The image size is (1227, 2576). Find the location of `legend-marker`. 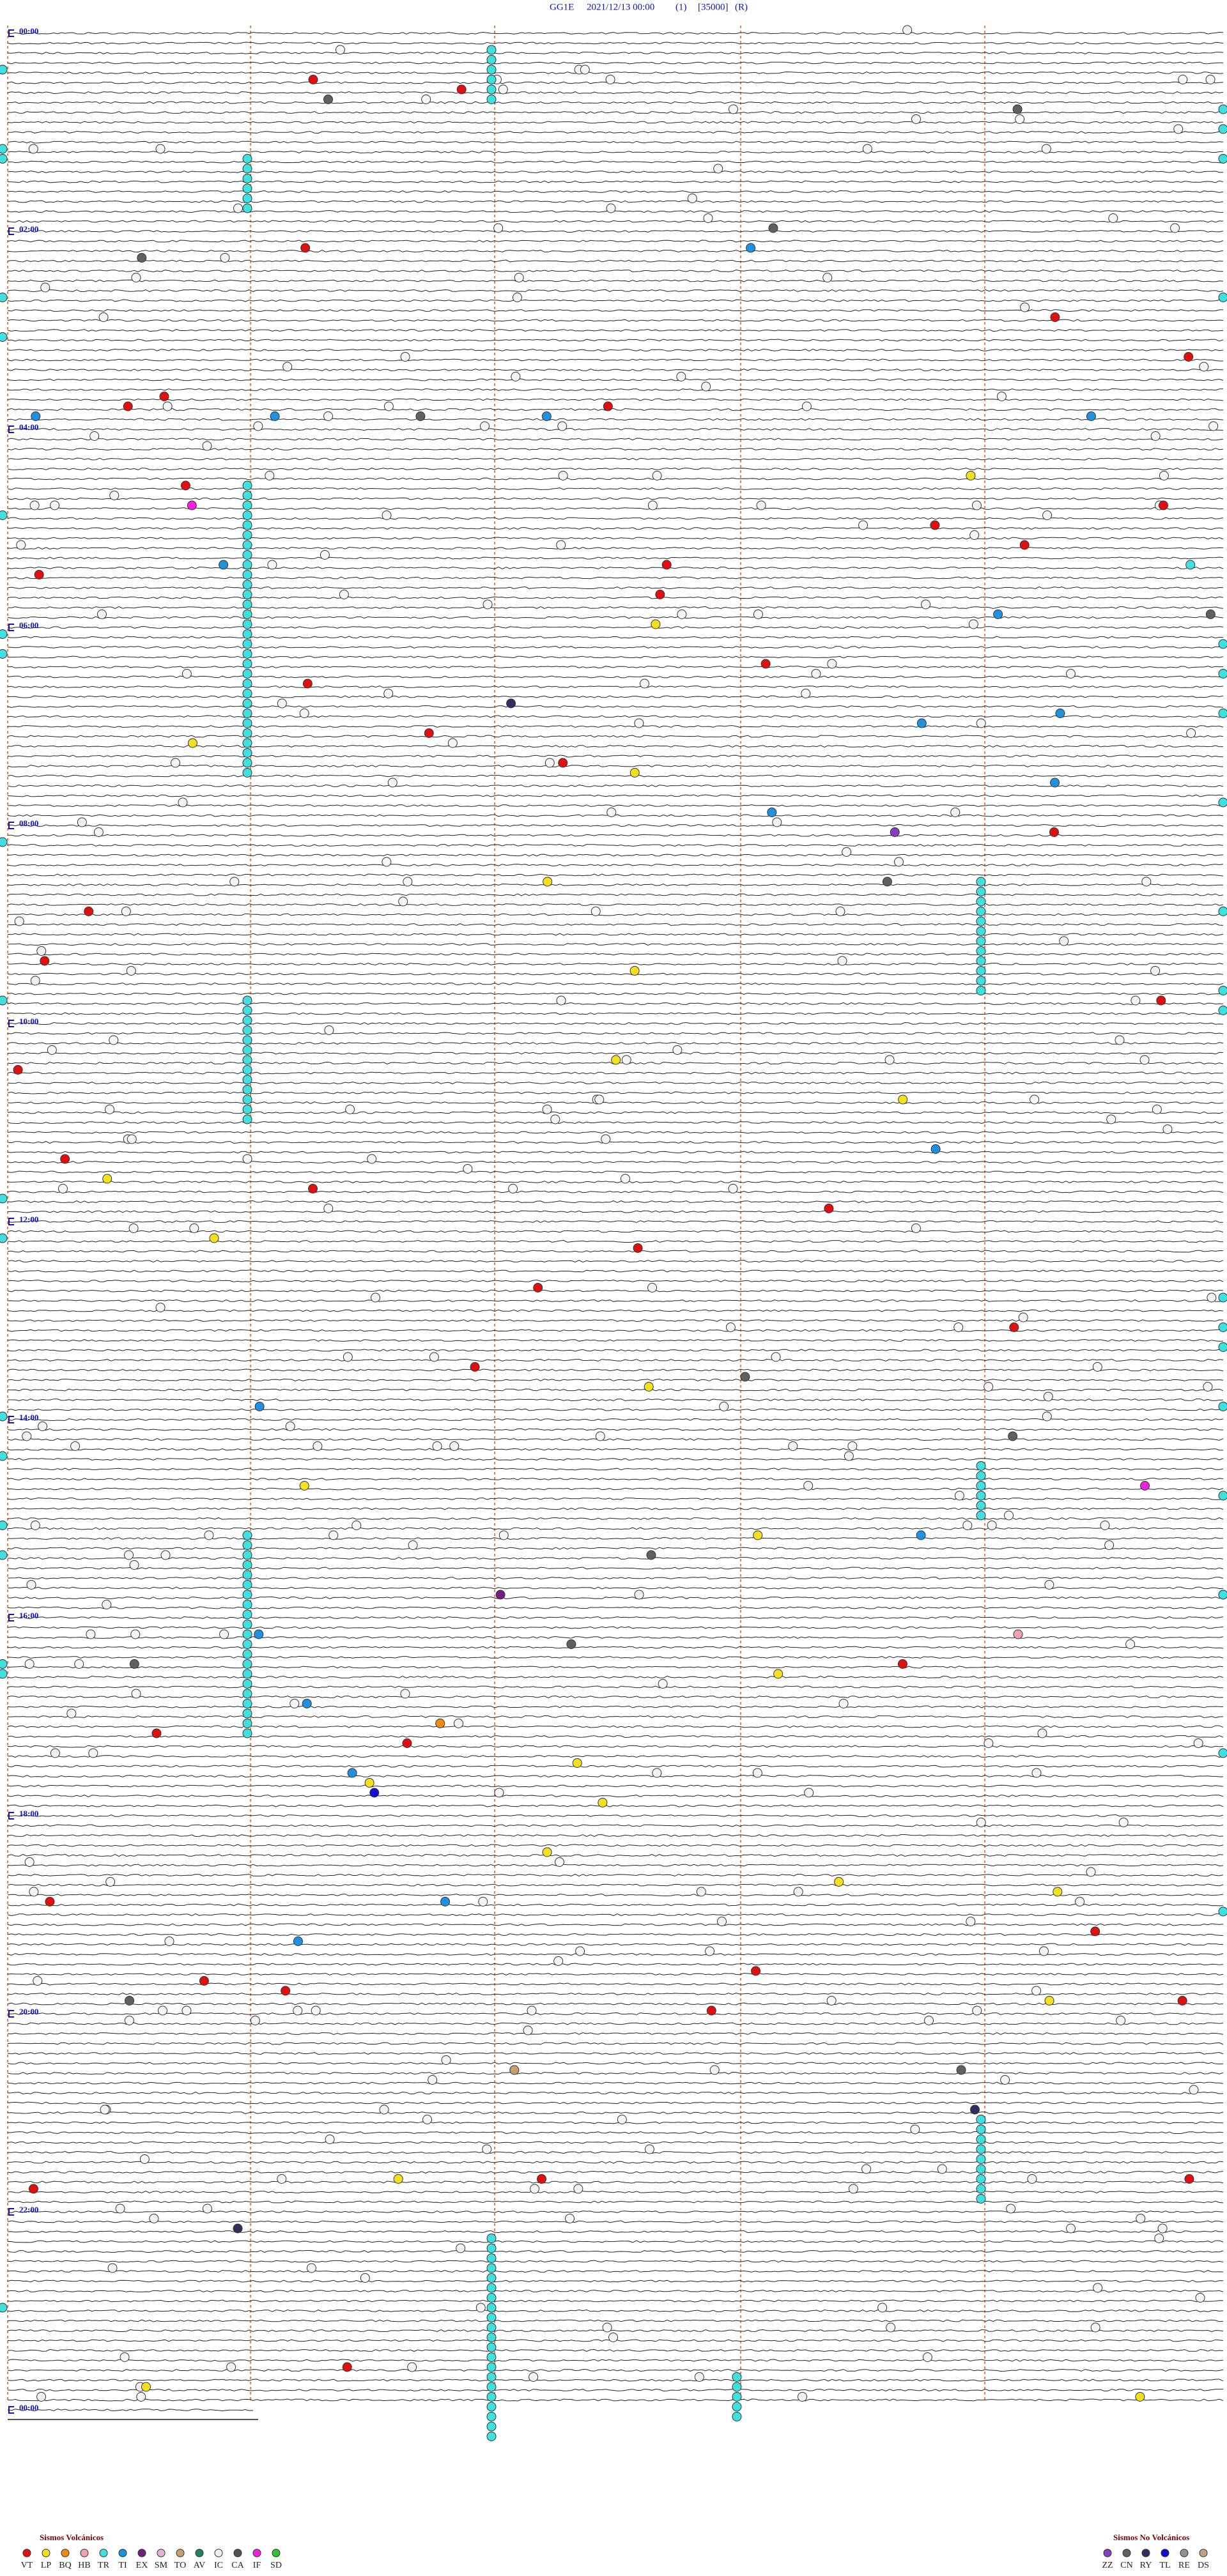

legend-marker is located at coordinates (103, 2553).